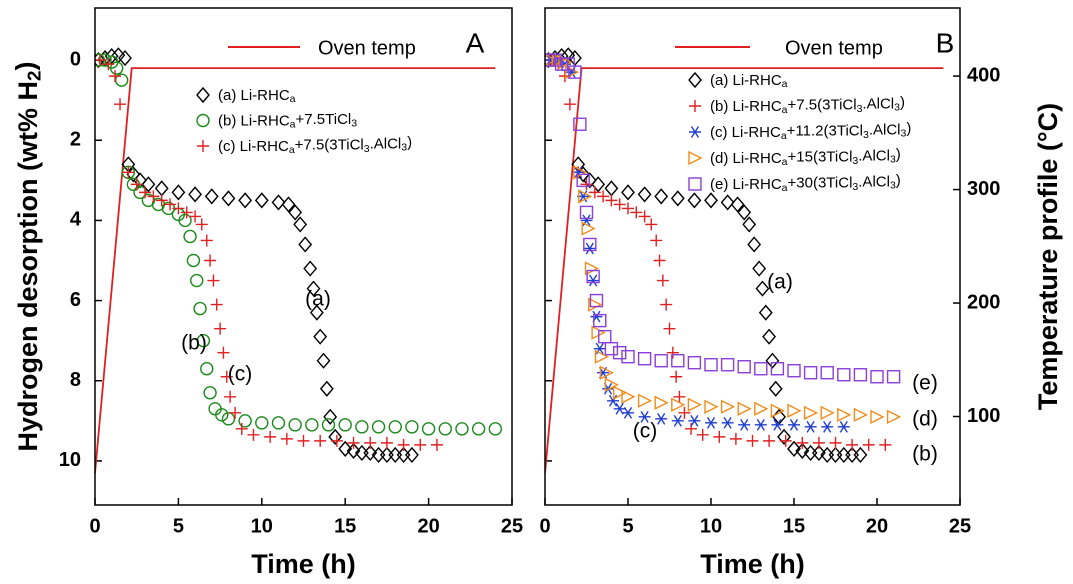  Describe the element at coordinates (983, 75) in the screenshot. I see `y2-tick-label: 400` at that location.